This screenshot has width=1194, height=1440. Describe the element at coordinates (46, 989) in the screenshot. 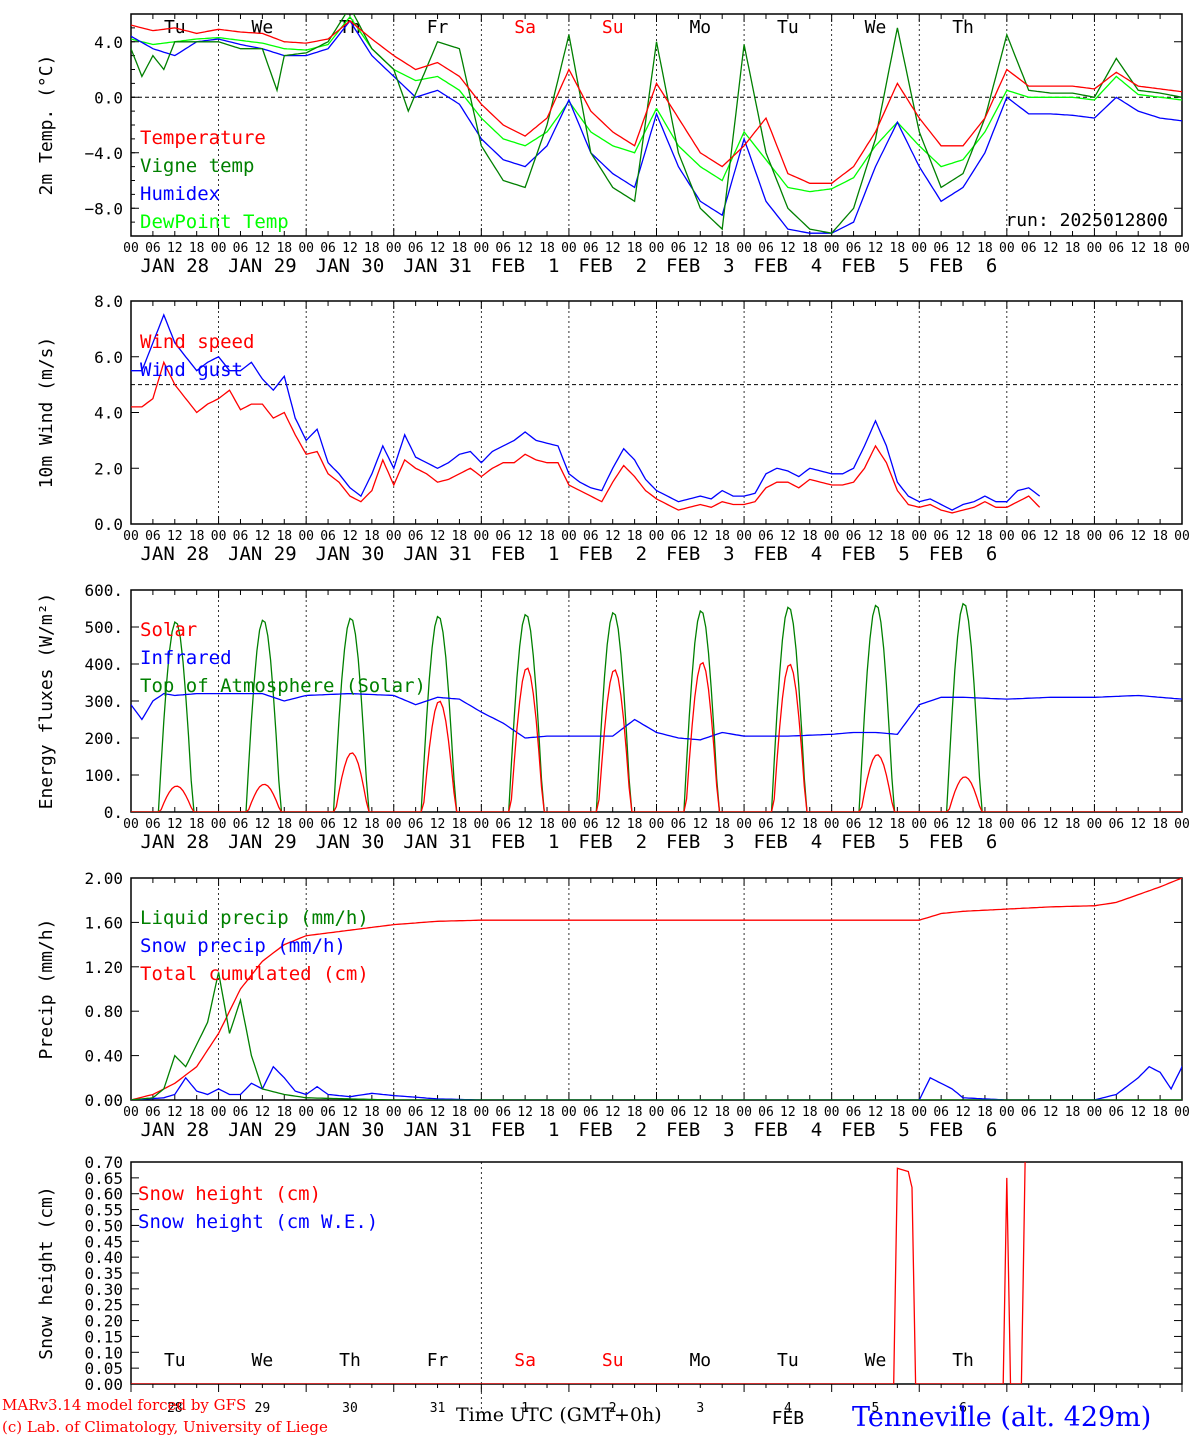

I see `y-axis-label: Precip (mm/h)` at that location.